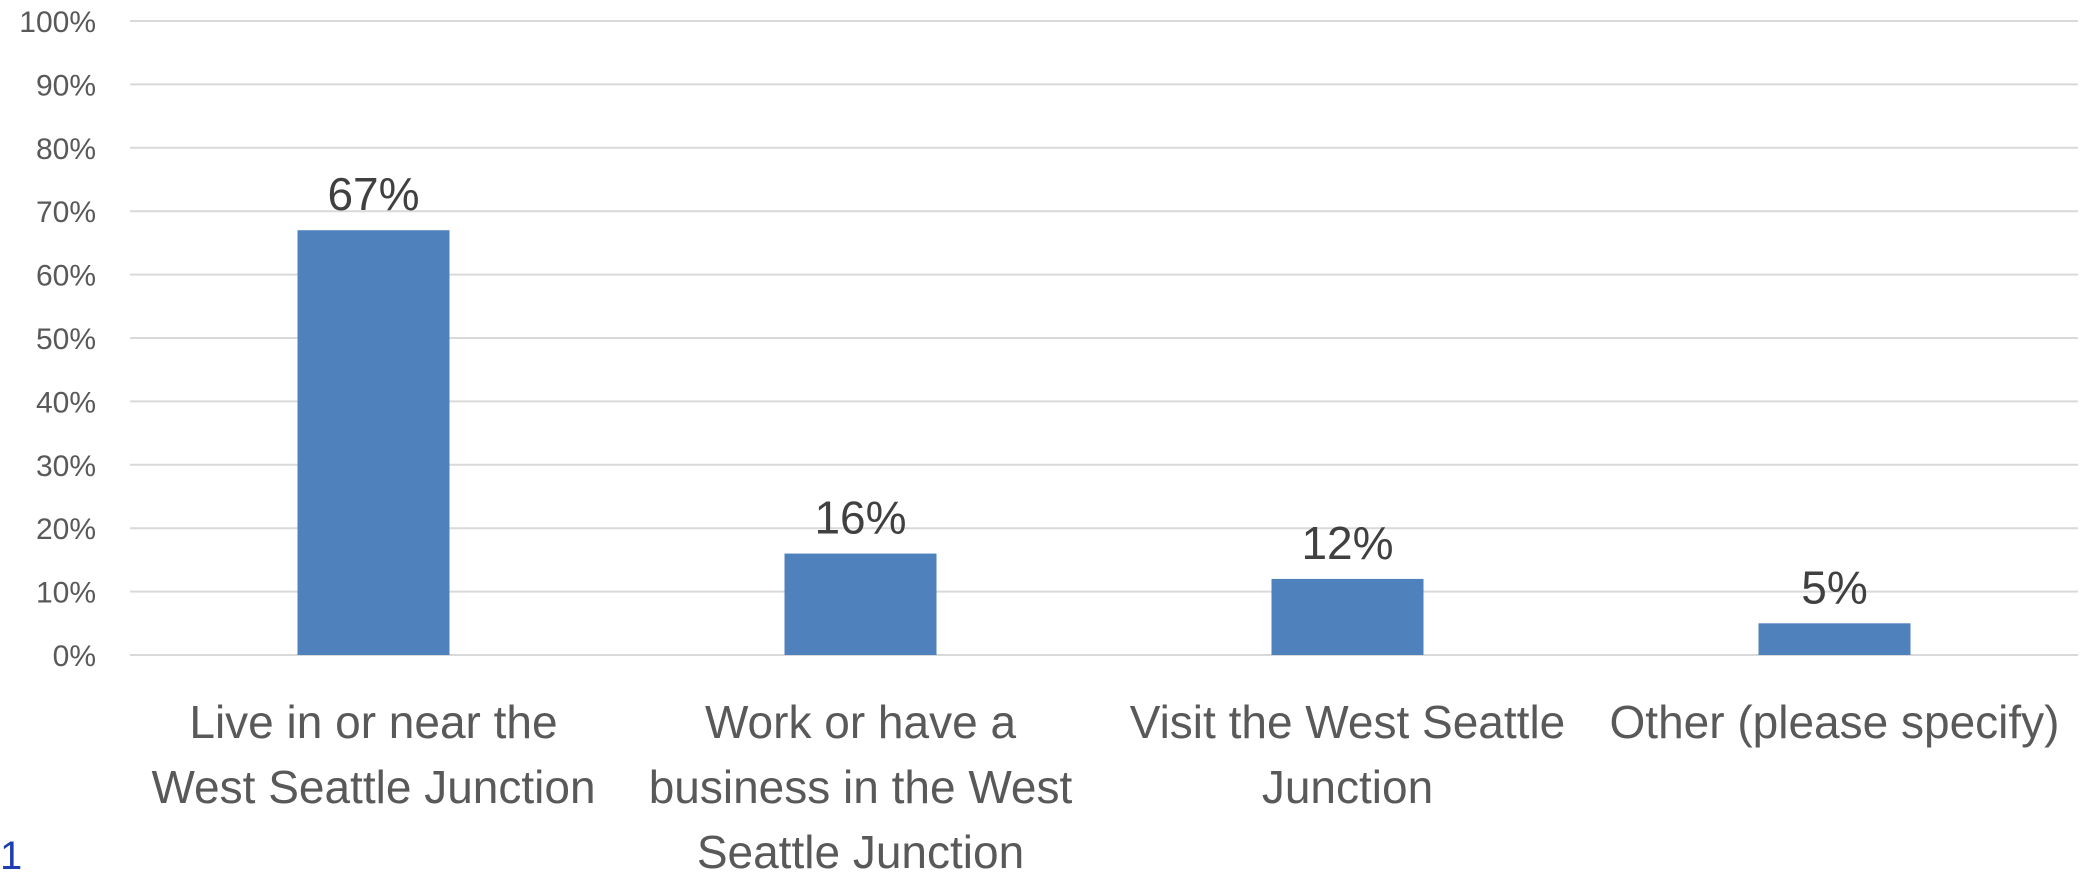  Describe the element at coordinates (1834, 587) in the screenshot. I see `data-label: 5%` at that location.